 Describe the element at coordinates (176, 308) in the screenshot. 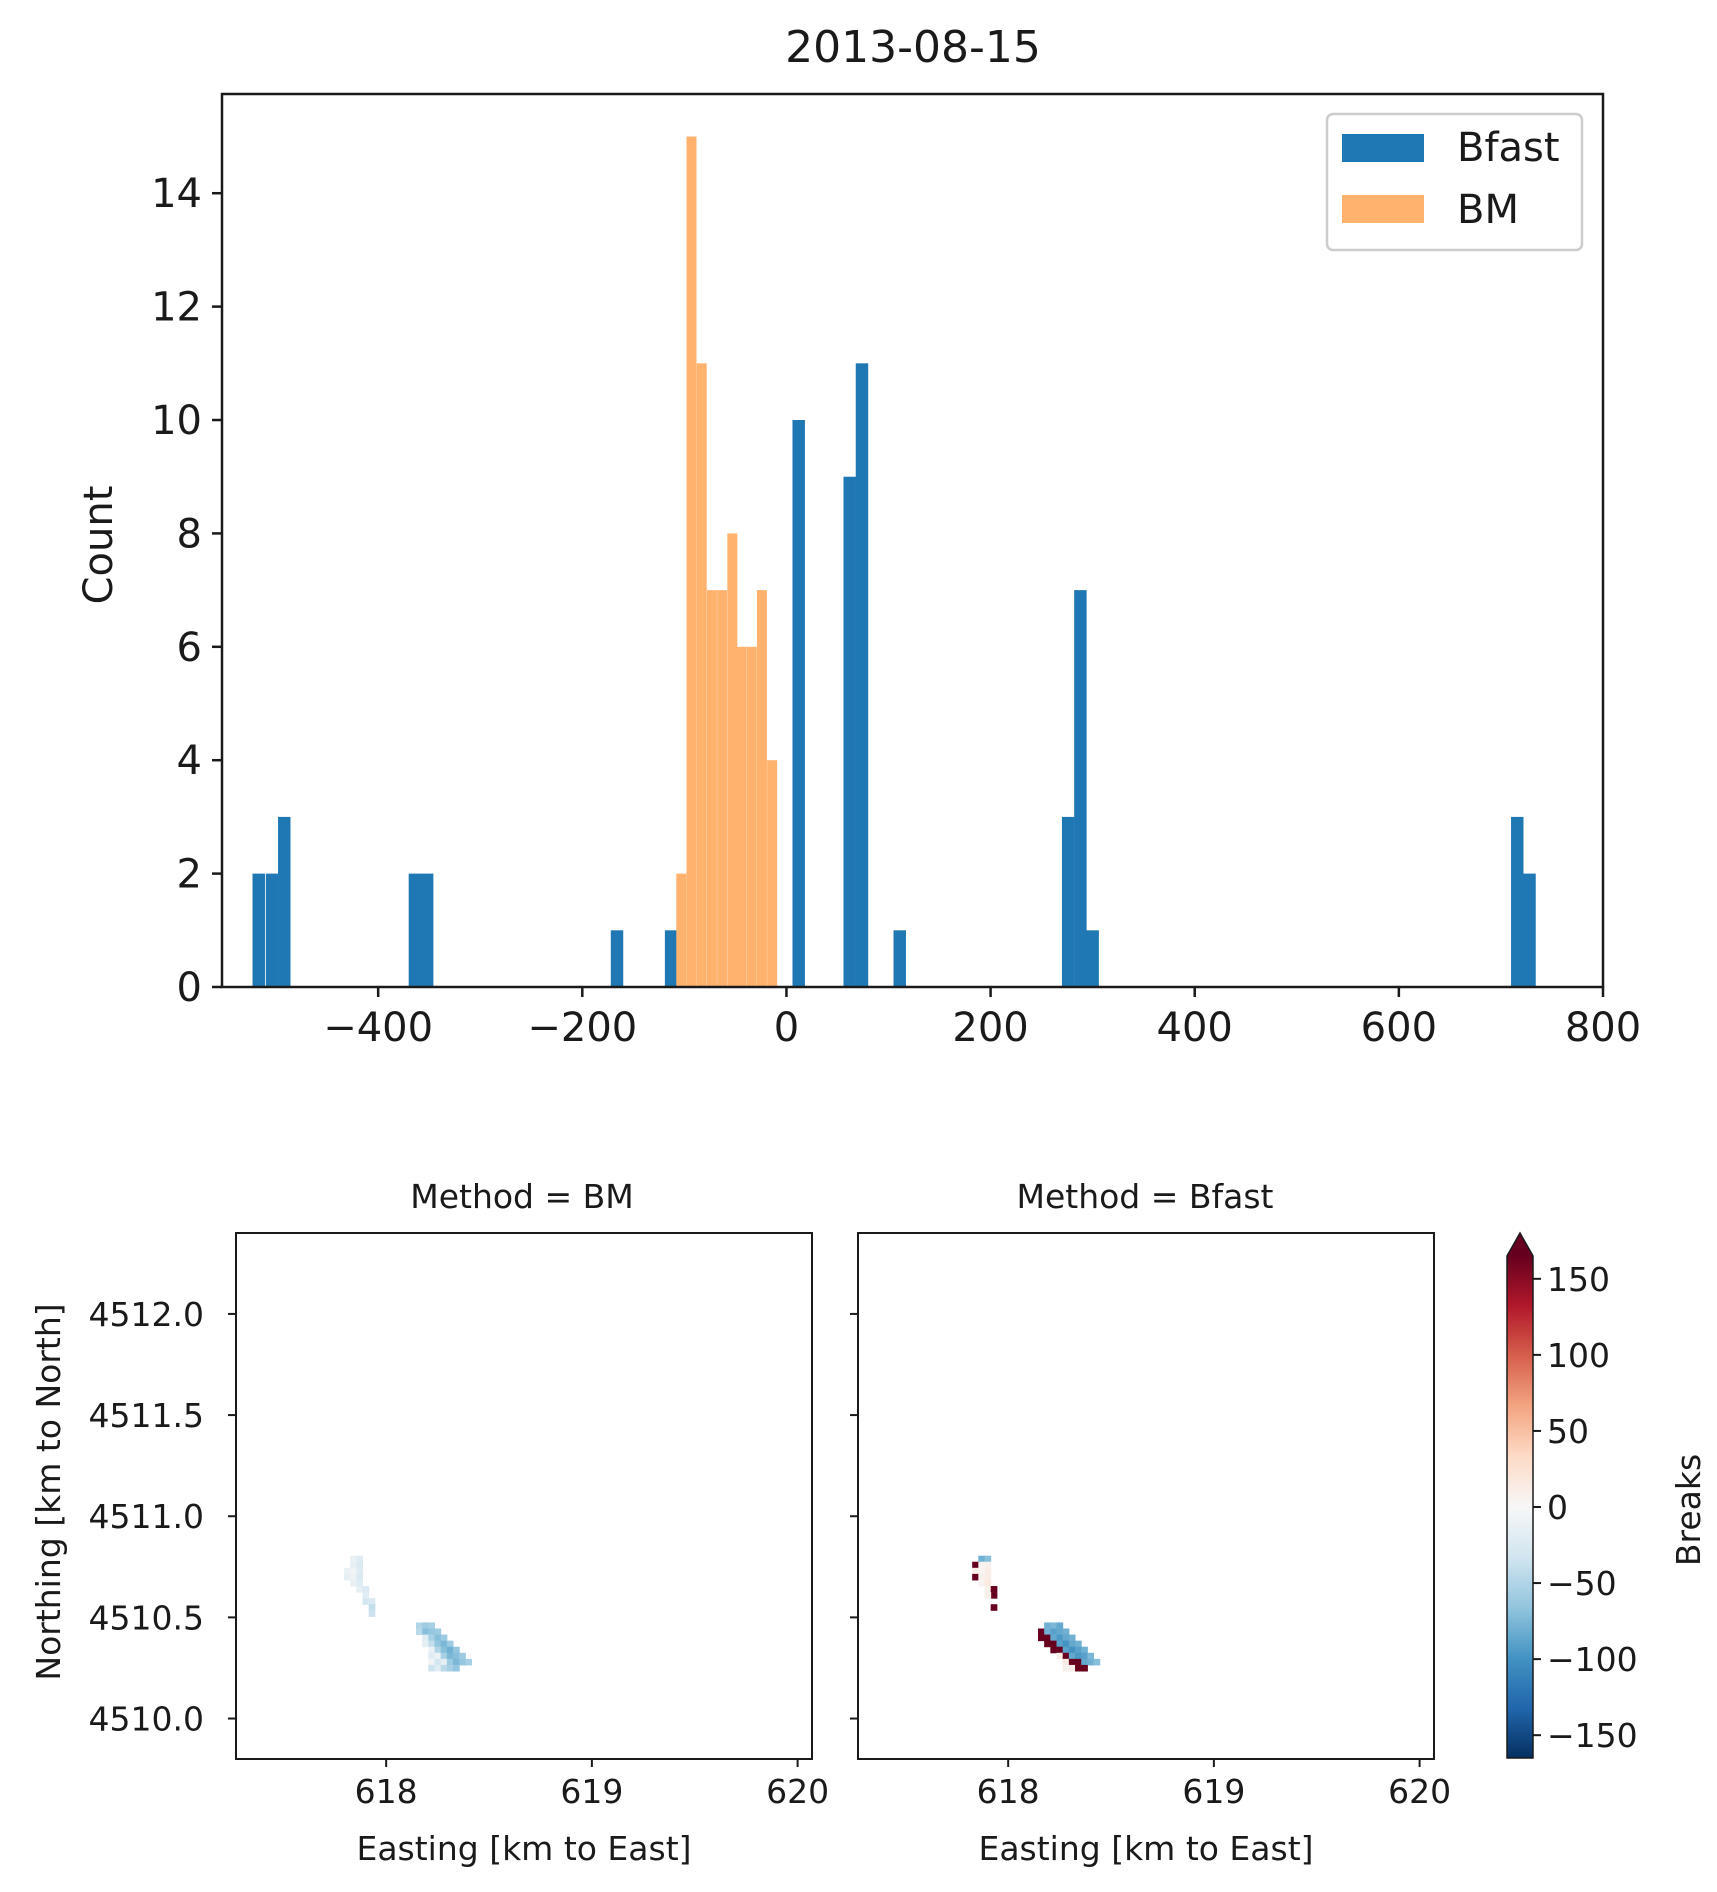

I see `hist-y-tick-label: 12` at that location.